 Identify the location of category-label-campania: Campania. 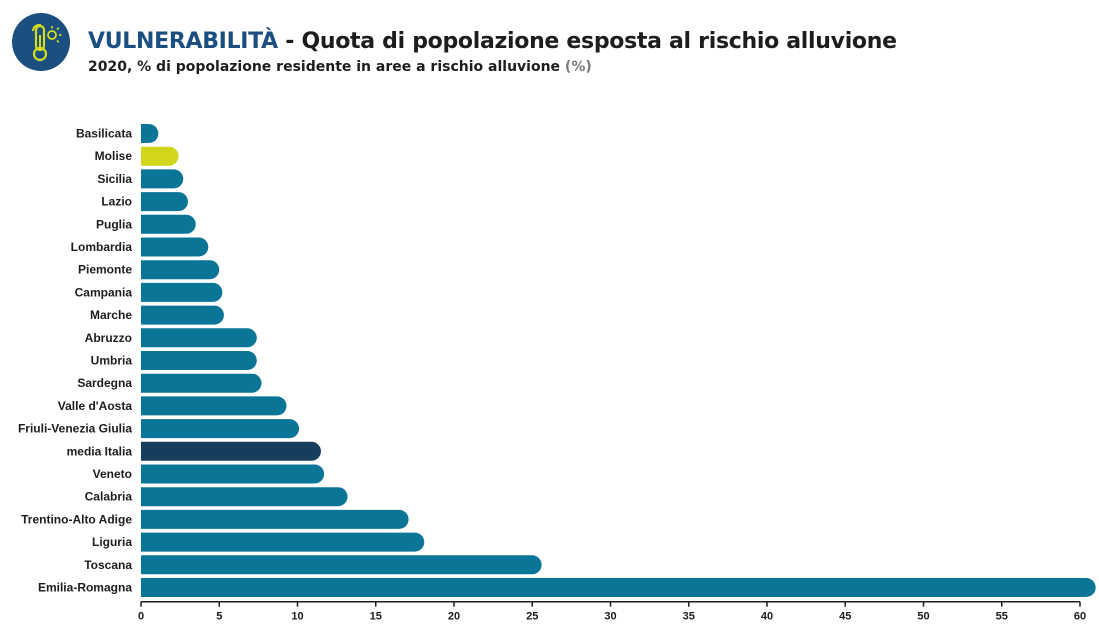
(104, 292).